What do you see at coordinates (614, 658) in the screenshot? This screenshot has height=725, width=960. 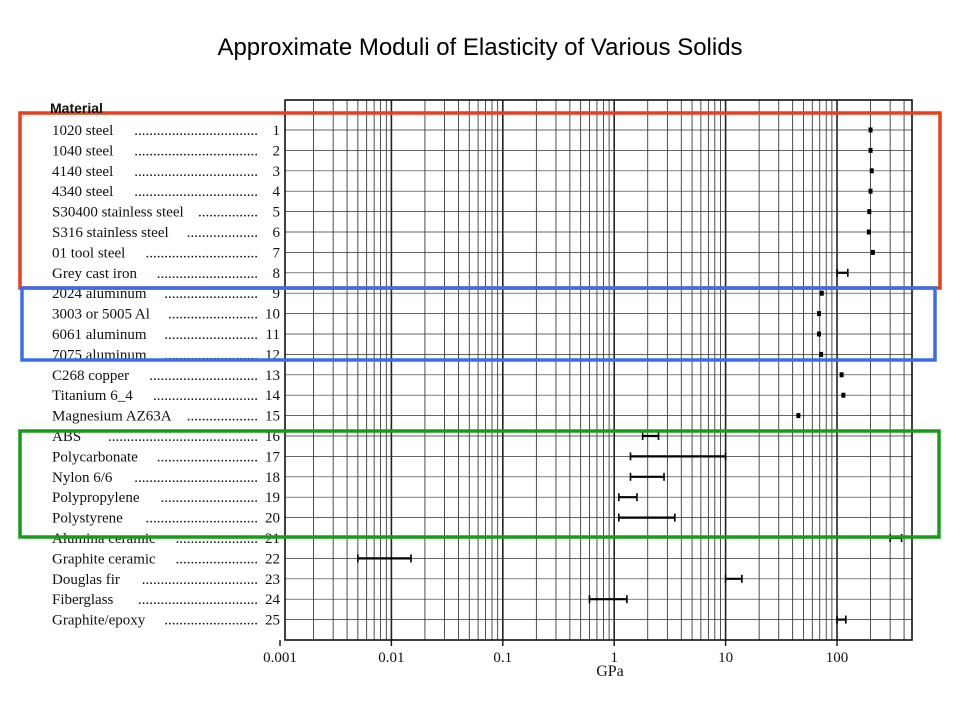 I see `x-tick-label: 1` at bounding box center [614, 658].